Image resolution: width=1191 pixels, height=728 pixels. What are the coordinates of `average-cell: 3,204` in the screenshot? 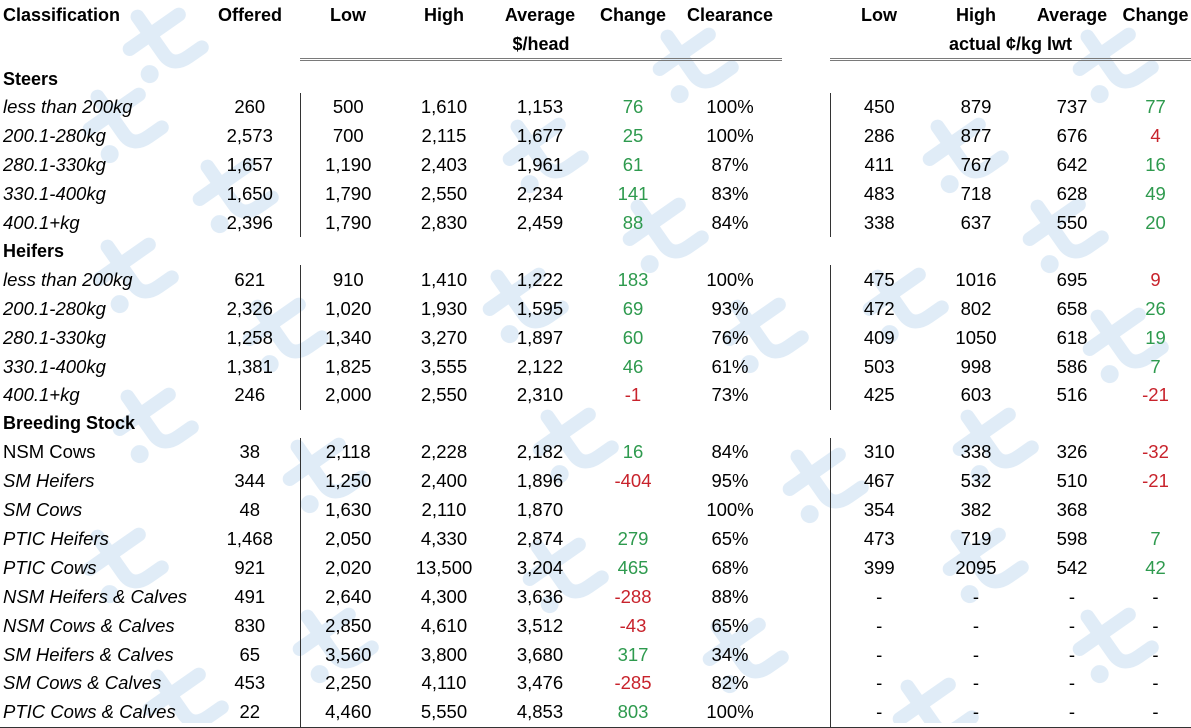 It's located at (540, 567).